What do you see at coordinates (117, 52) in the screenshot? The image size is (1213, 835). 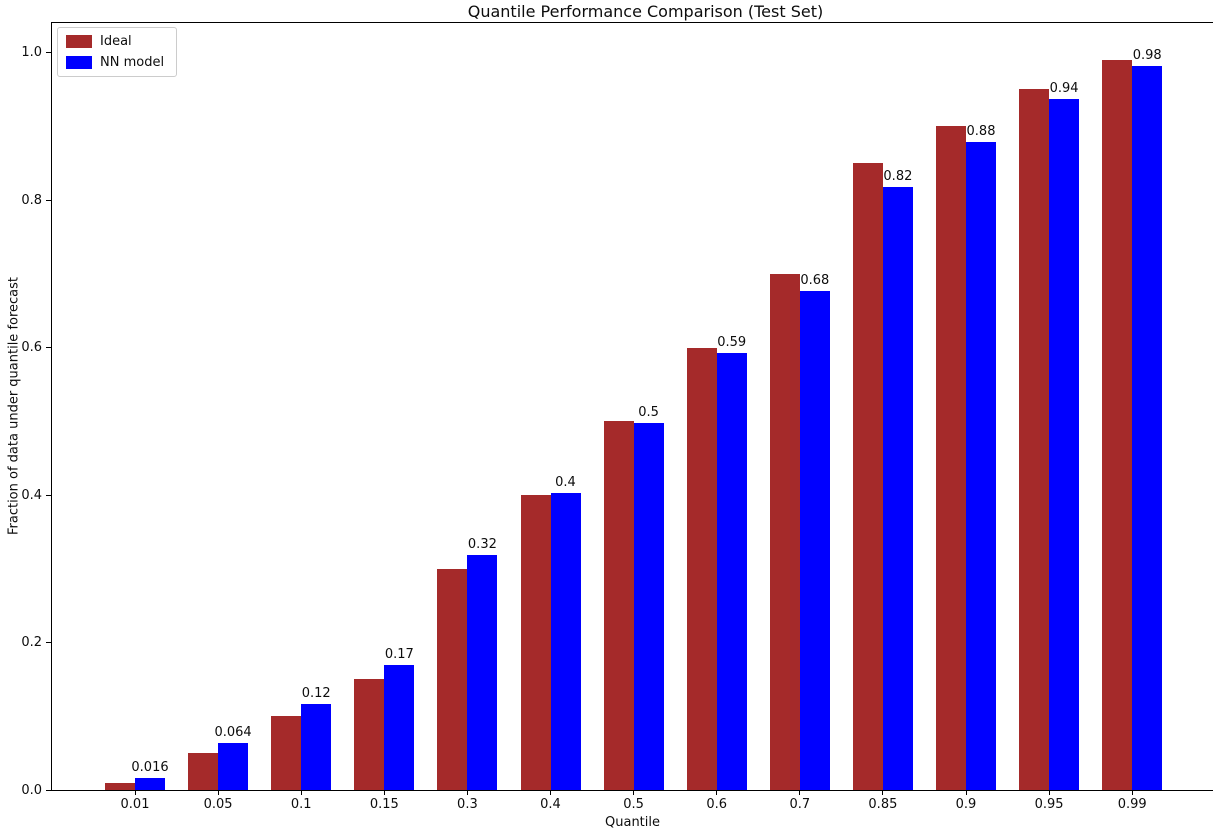 I see `legend: Ideal NN model` at bounding box center [117, 52].